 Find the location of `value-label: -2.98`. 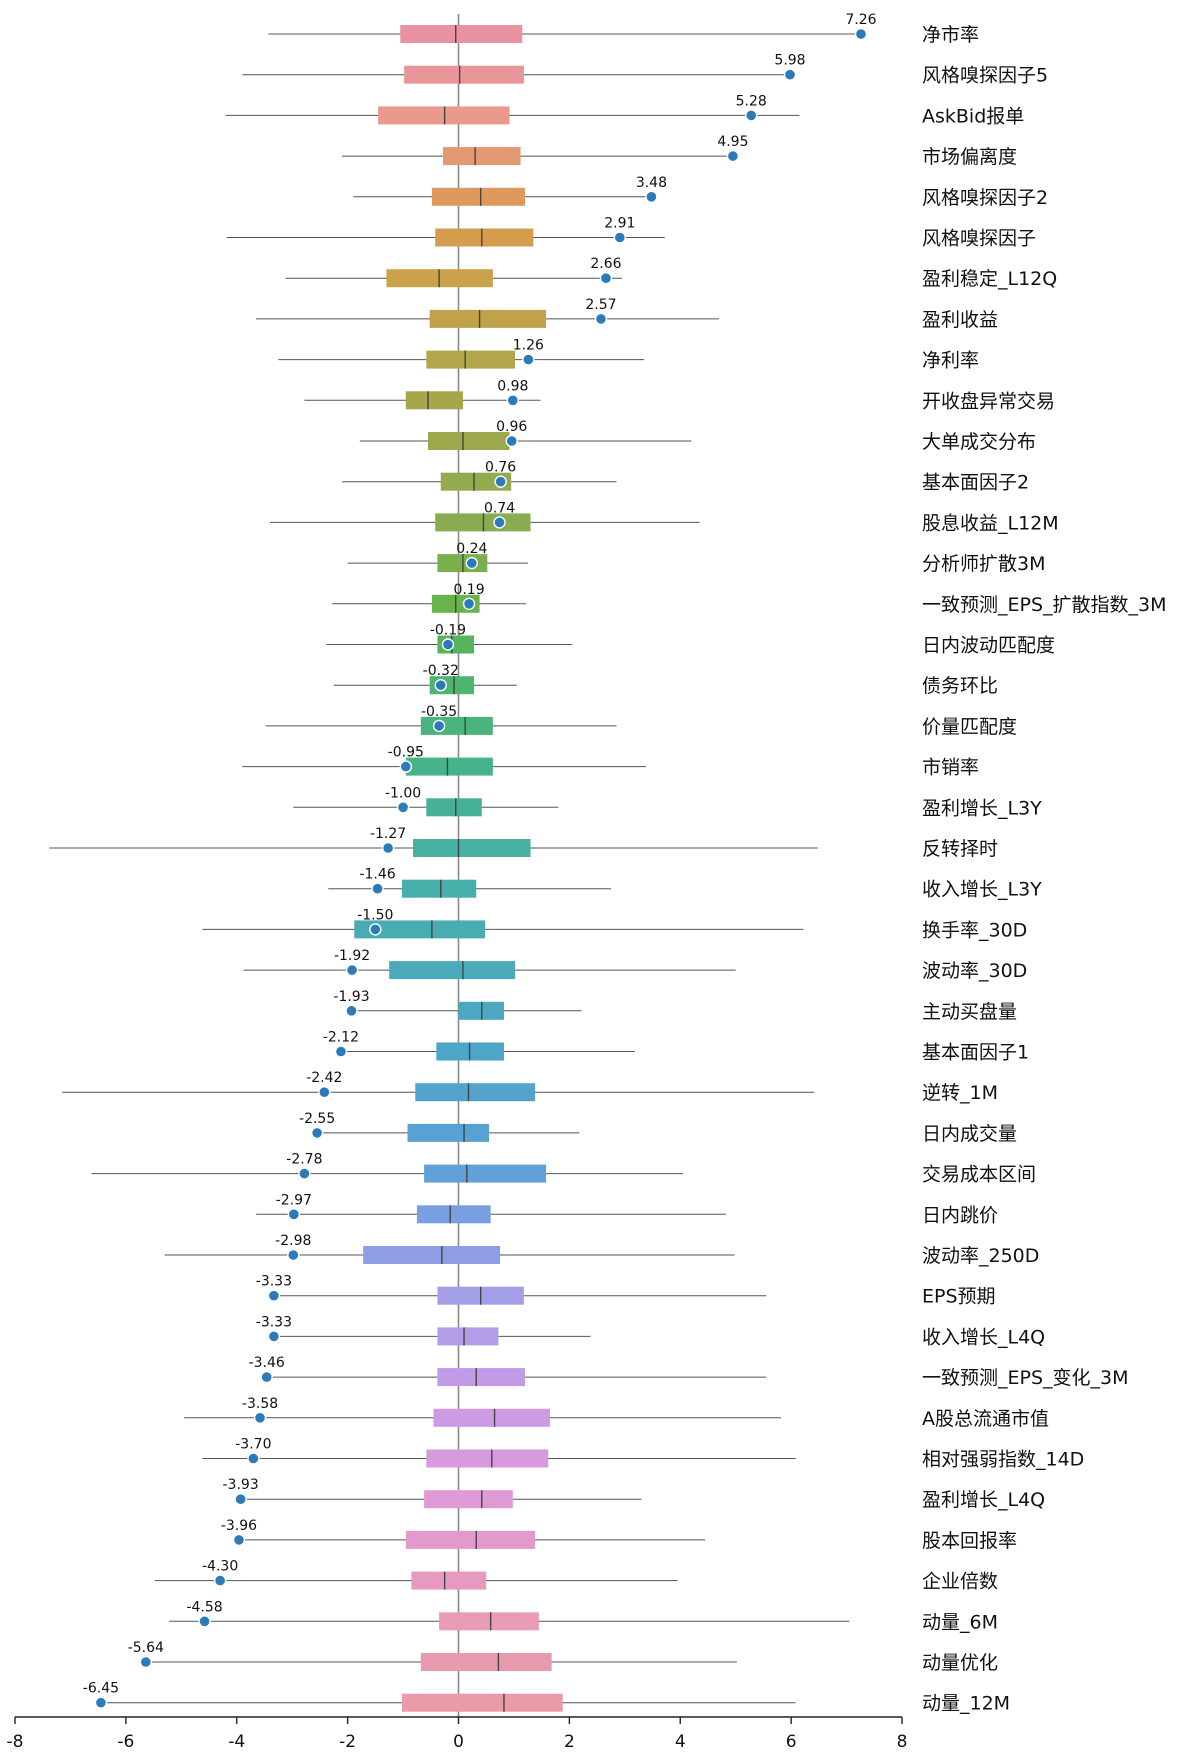

value-label: -2.98 is located at coordinates (293, 1241).